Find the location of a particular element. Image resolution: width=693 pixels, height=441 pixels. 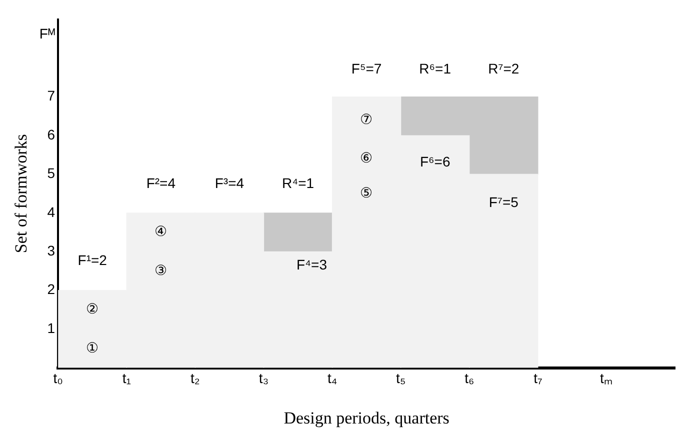

x-tick-label: t₃ is located at coordinates (263, 378).